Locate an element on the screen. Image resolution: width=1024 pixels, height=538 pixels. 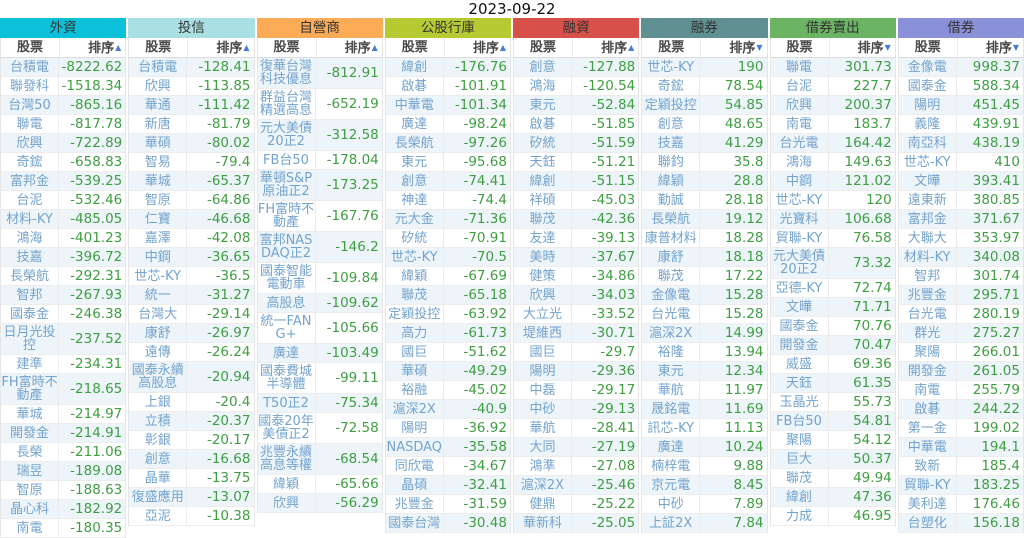
stock-link: 華城 is located at coordinates (30, 414).